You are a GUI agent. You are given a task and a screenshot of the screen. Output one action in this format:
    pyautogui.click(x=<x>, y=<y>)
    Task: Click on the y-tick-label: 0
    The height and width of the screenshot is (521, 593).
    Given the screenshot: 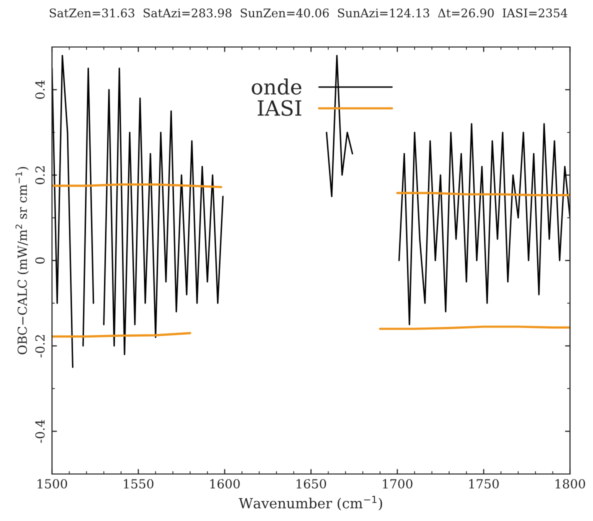 What is the action you would take?
    pyautogui.click(x=40, y=260)
    